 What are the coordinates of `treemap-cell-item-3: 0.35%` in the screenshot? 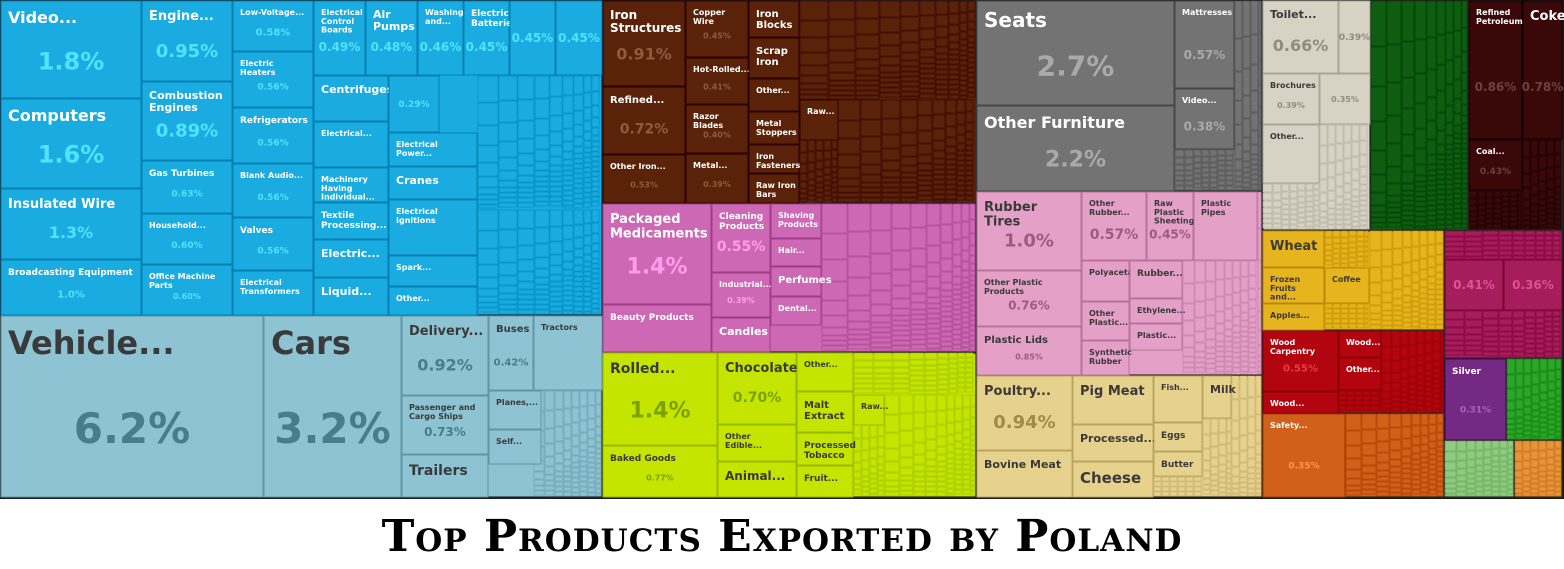 It's located at (1345, 99).